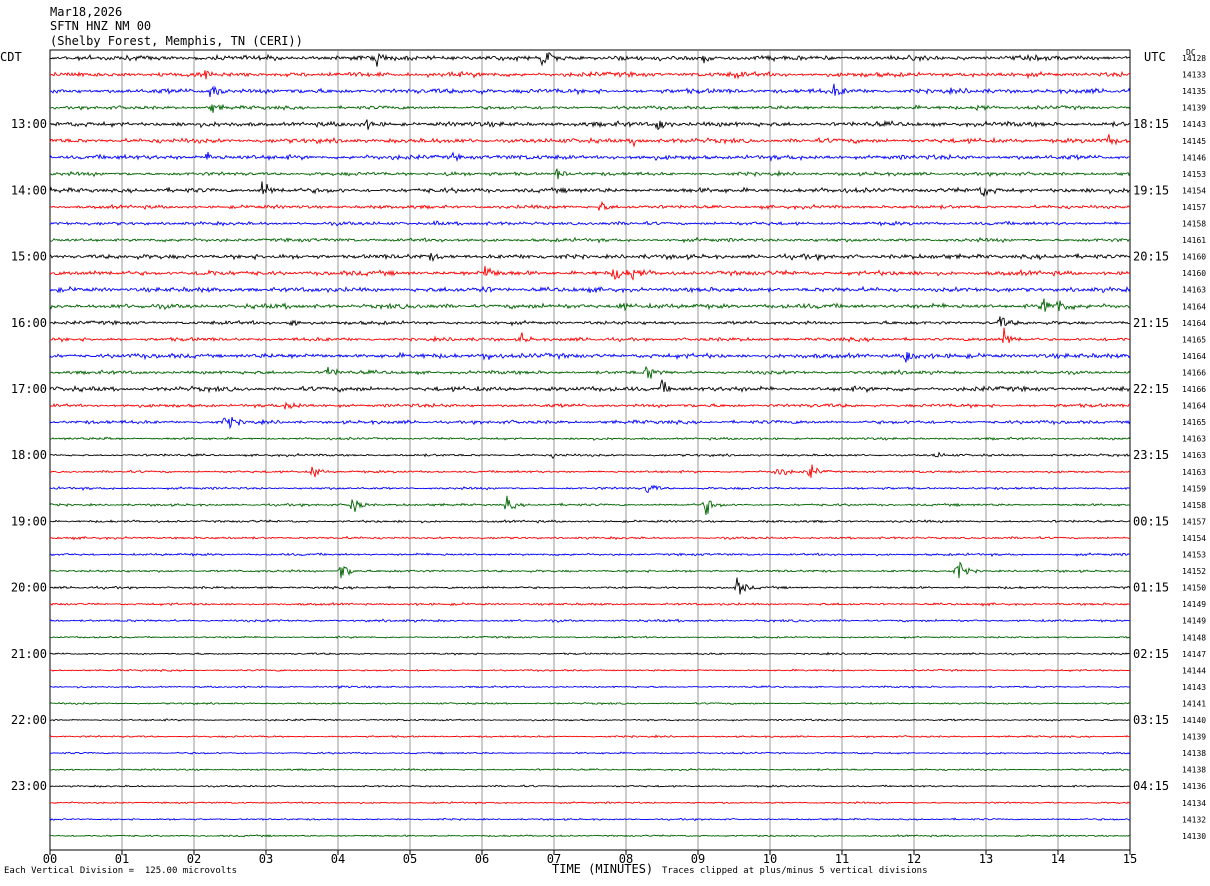 The width and height of the screenshot is (1210, 886). I want to click on utc-hour-label: 01:15, so click(1151, 588).